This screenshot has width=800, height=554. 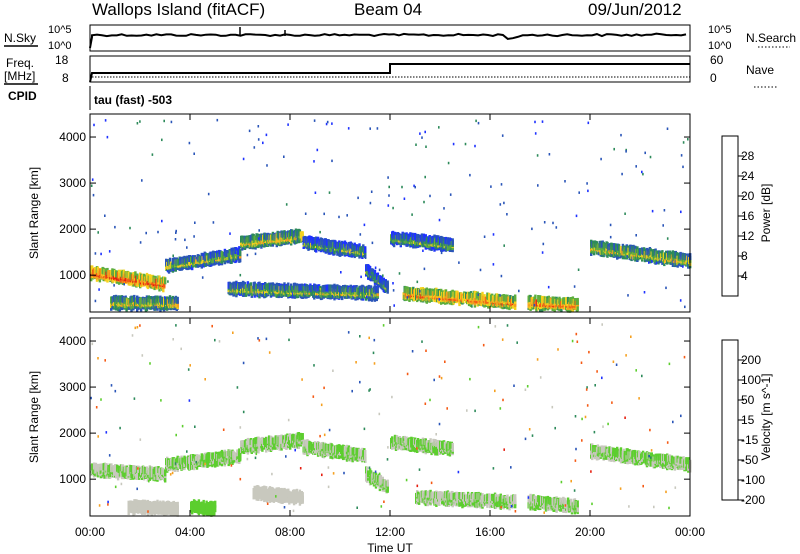 What do you see at coordinates (760, 70) in the screenshot?
I see `nave-label: Nave` at bounding box center [760, 70].